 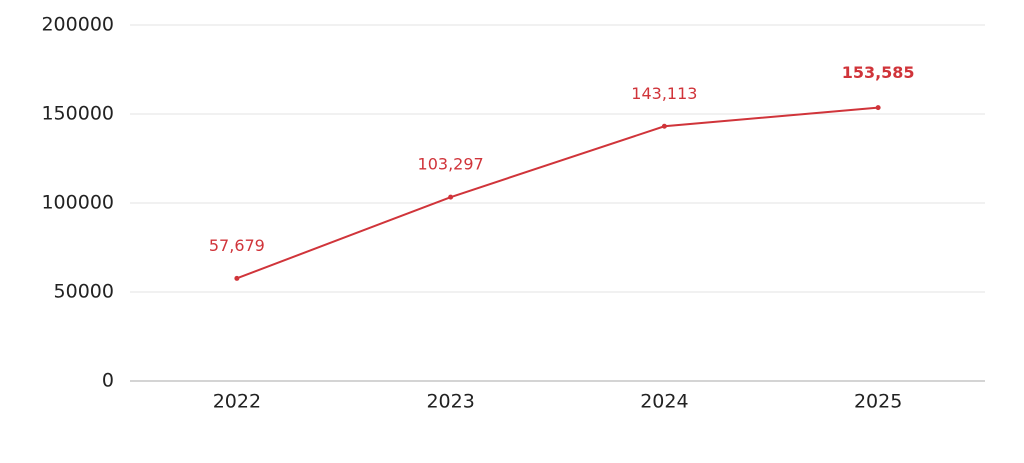 I want to click on value-label: 57,679, so click(x=237, y=245).